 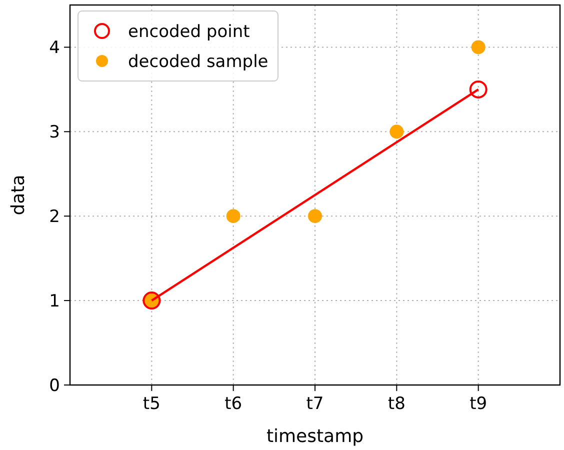 What do you see at coordinates (54, 302) in the screenshot?
I see `y-tick-label: 1` at bounding box center [54, 302].